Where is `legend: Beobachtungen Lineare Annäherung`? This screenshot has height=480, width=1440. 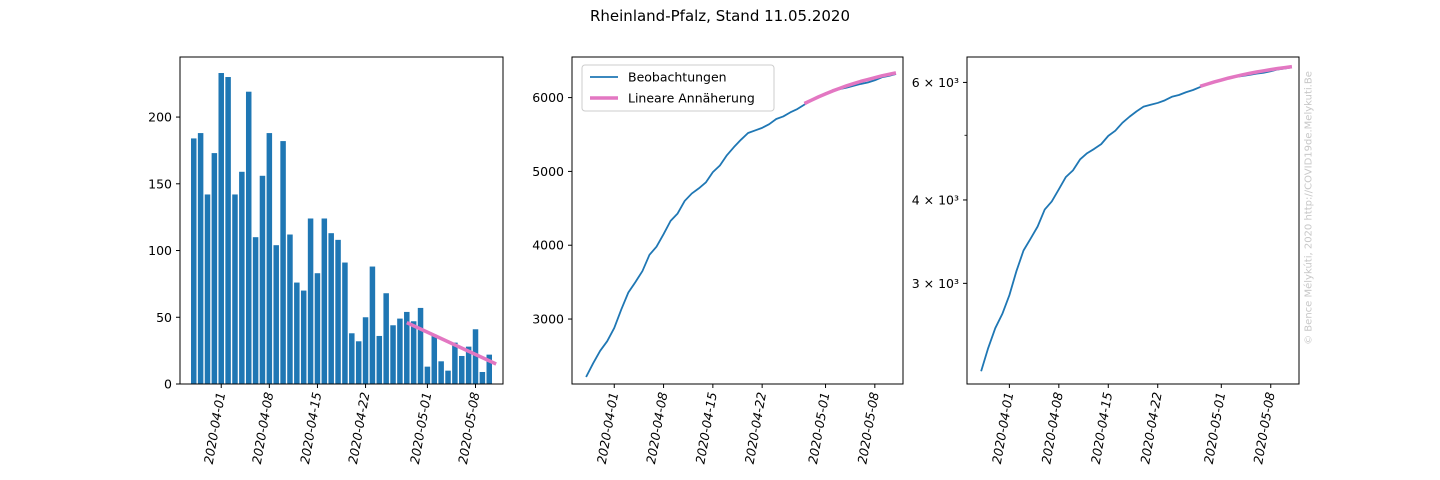 legend: Beobachtungen Lineare Annäherung is located at coordinates (678, 88).